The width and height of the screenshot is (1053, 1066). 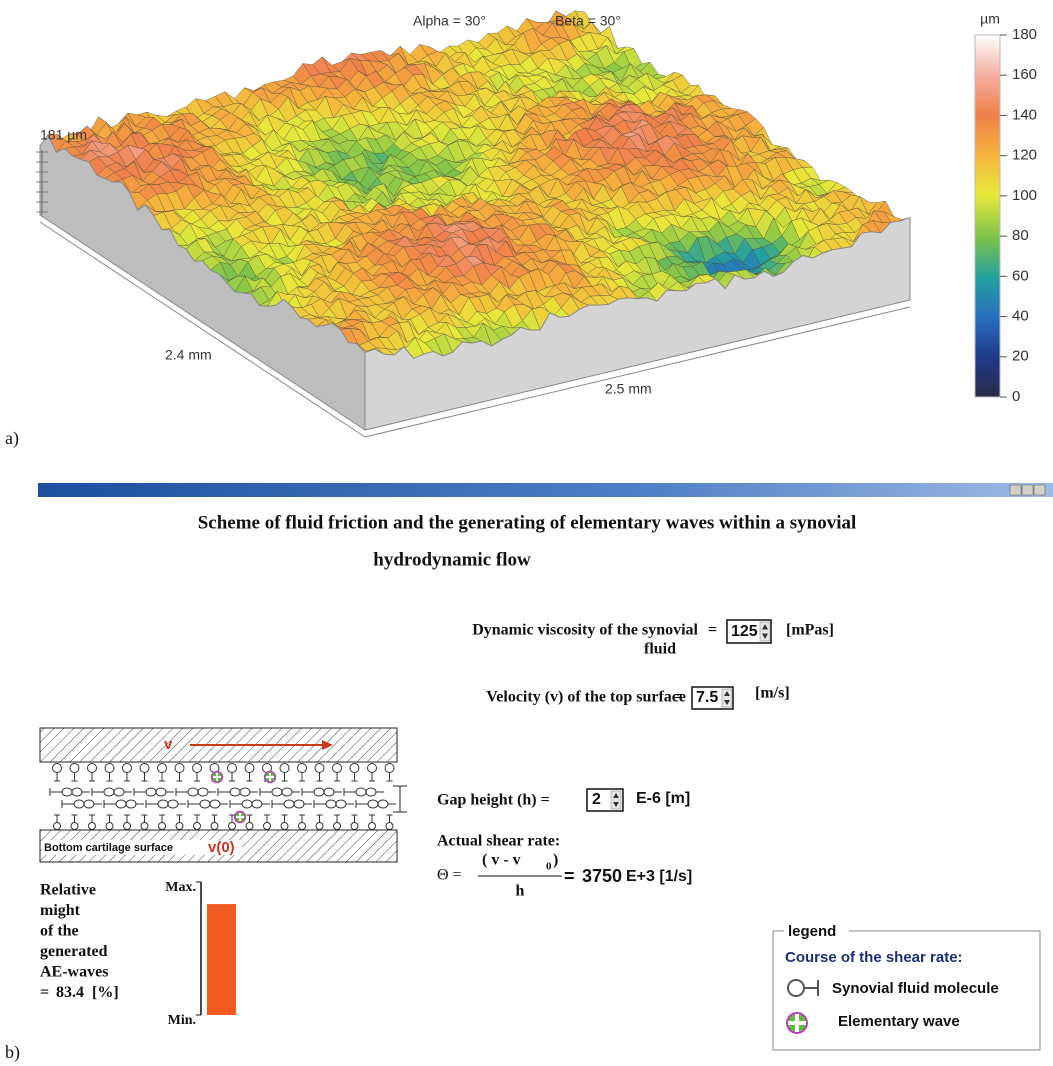 What do you see at coordinates (1024, 74) in the screenshot?
I see `colorbar-tick-label: 160` at bounding box center [1024, 74].